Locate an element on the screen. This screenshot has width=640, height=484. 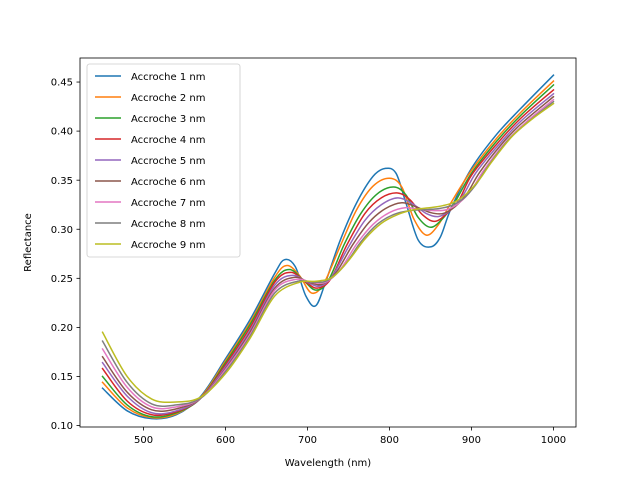
x-tick-label: 900 is located at coordinates (471, 440).